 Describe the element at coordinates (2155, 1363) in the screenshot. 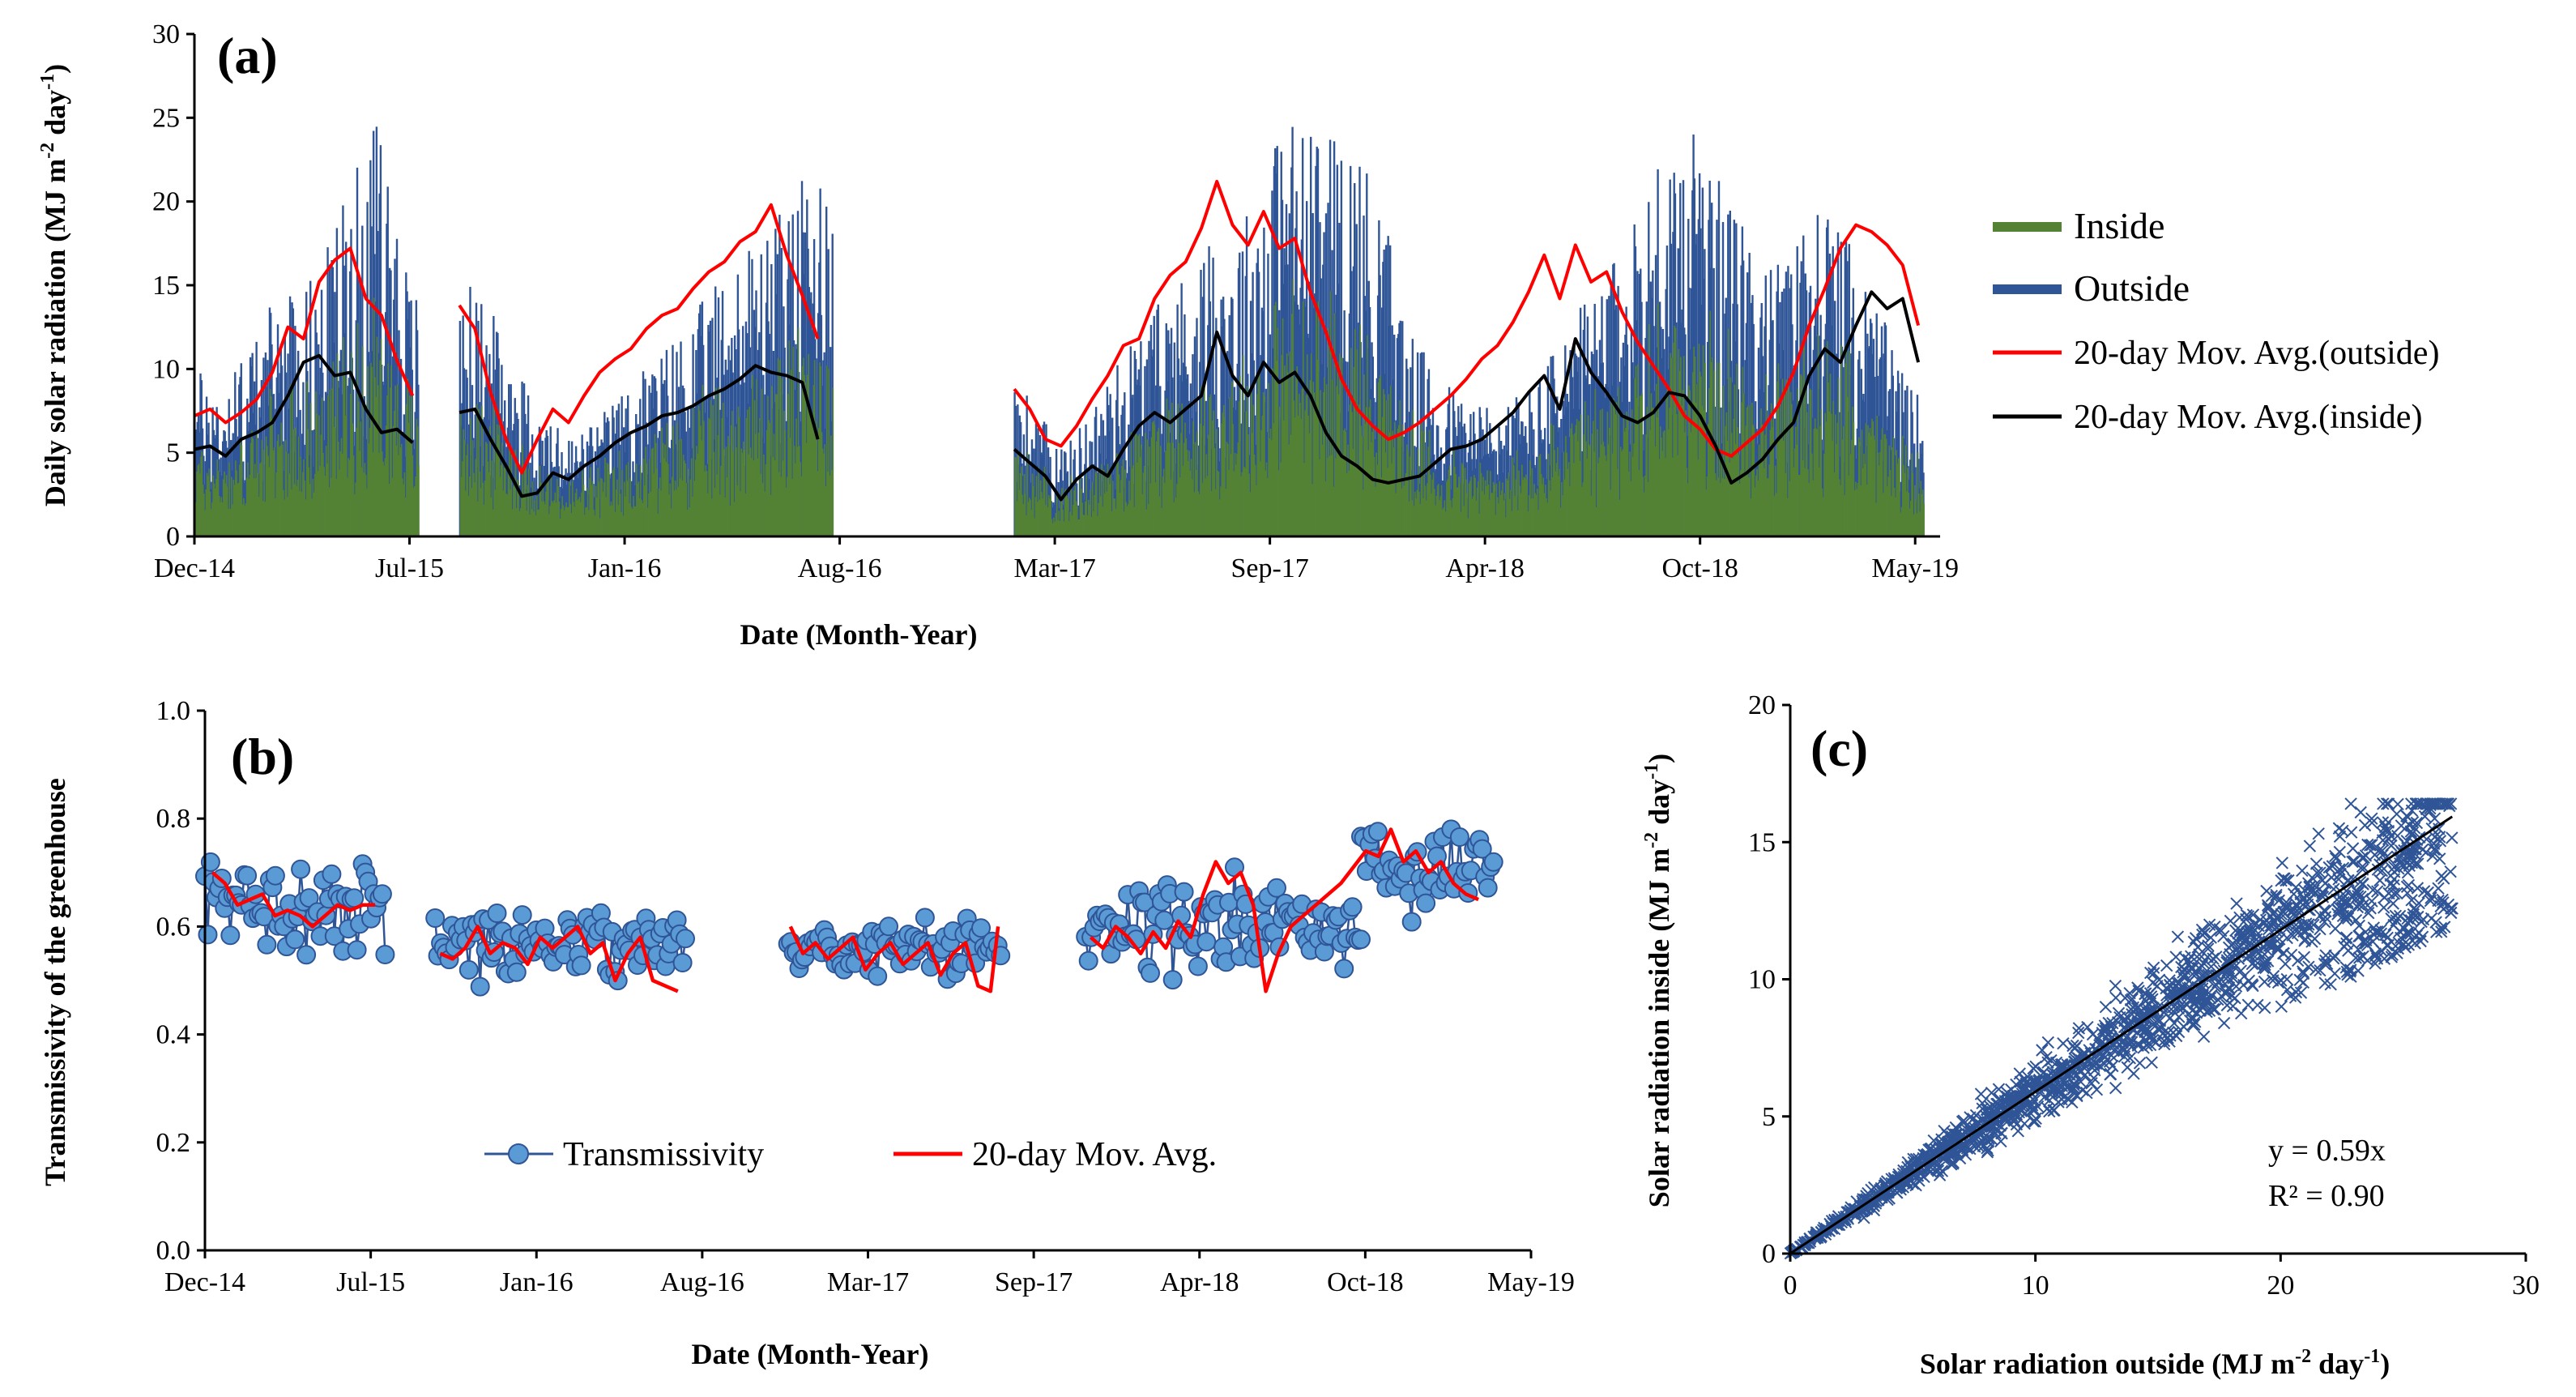

I see `panel-c-x-axis-label: Solar radiation outside (MJ m-2 day-1)` at that location.